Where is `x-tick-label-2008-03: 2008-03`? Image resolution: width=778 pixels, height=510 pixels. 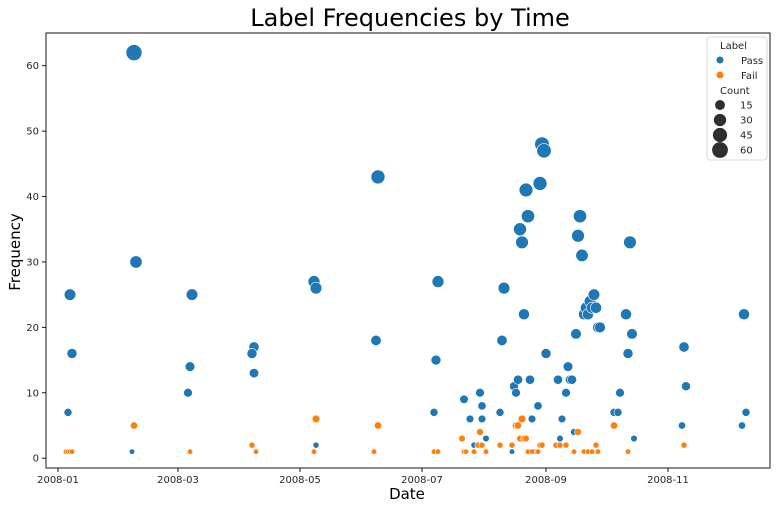 x-tick-label-2008-03: 2008-03 is located at coordinates (178, 480).